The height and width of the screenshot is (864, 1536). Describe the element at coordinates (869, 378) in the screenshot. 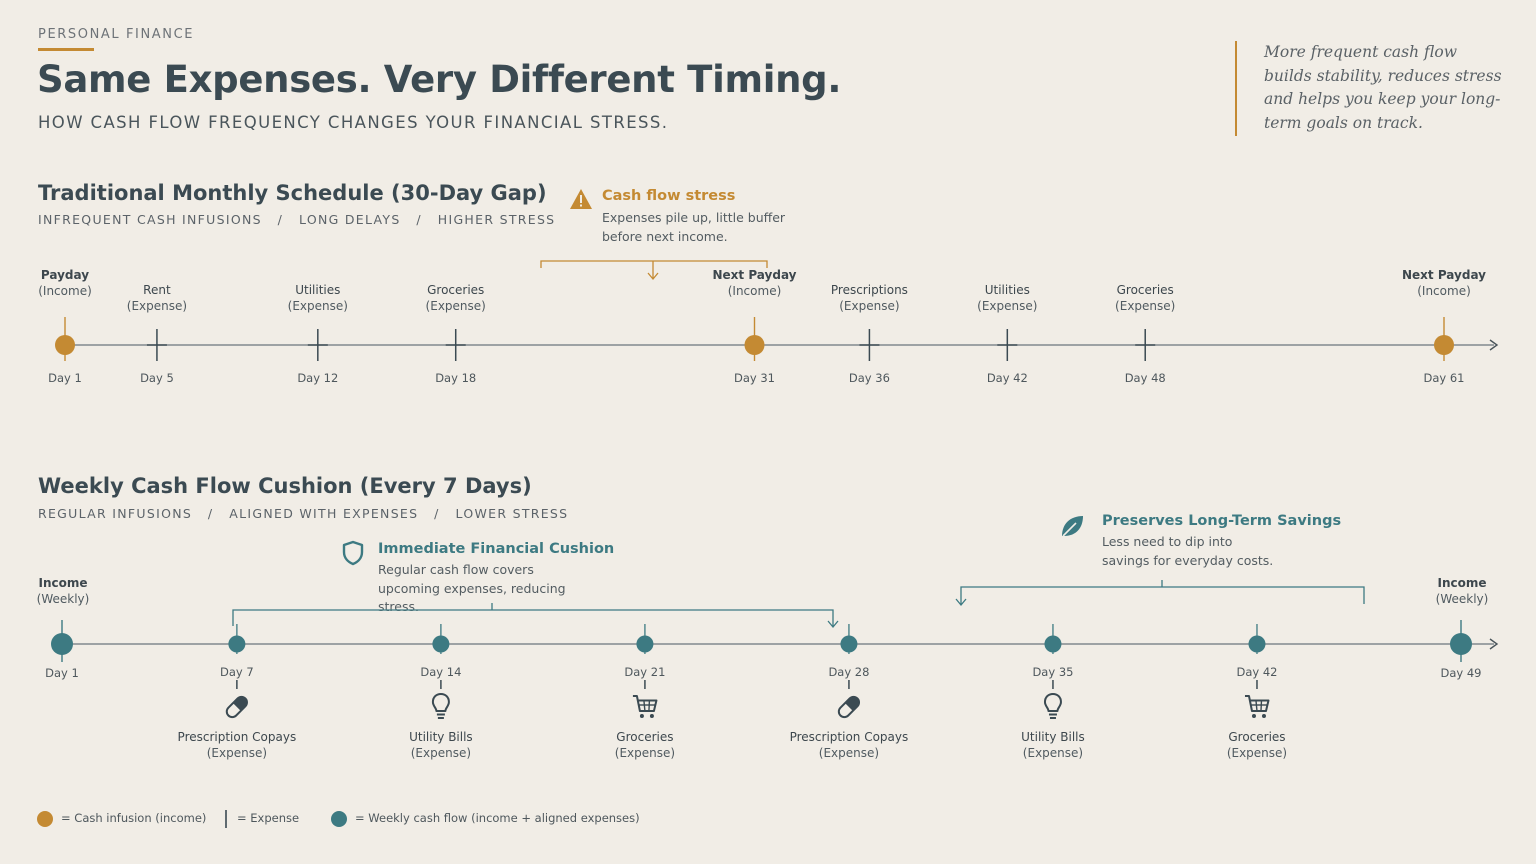

I see `day-label: Day 36` at that location.